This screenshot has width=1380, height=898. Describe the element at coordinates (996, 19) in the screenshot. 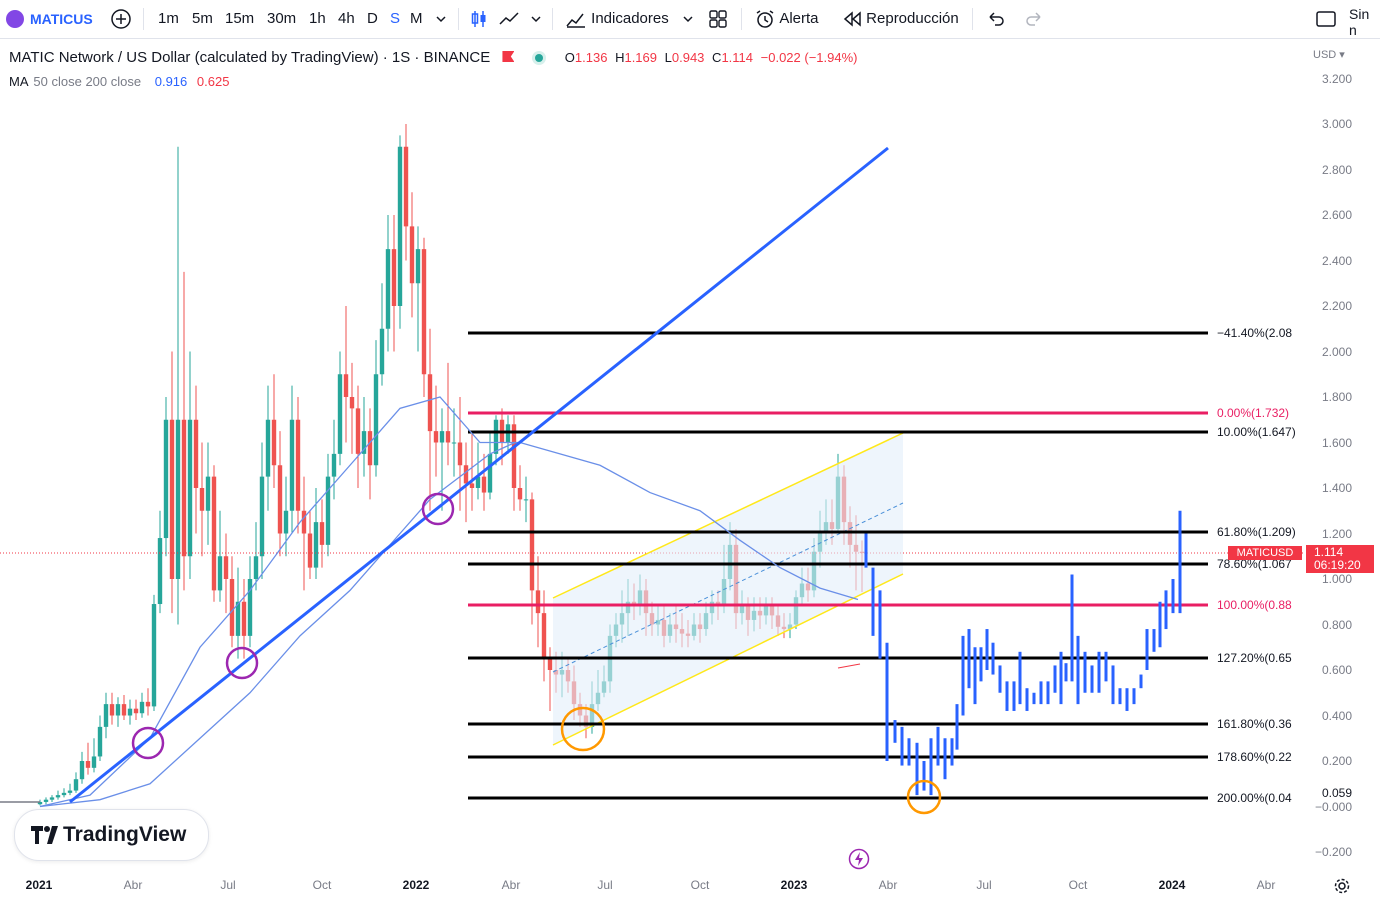

I see `undo-button` at that location.